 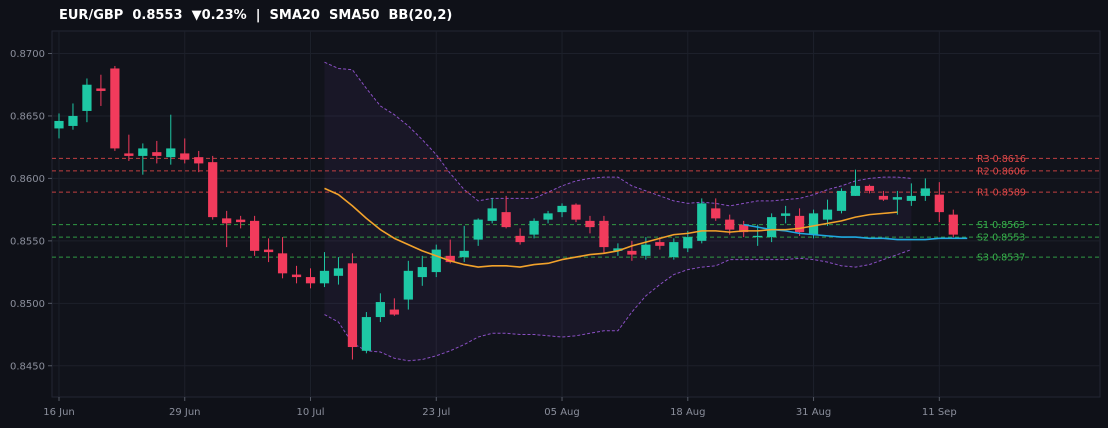 I want to click on support-level-label: S2 0.8553, so click(x=1001, y=238).